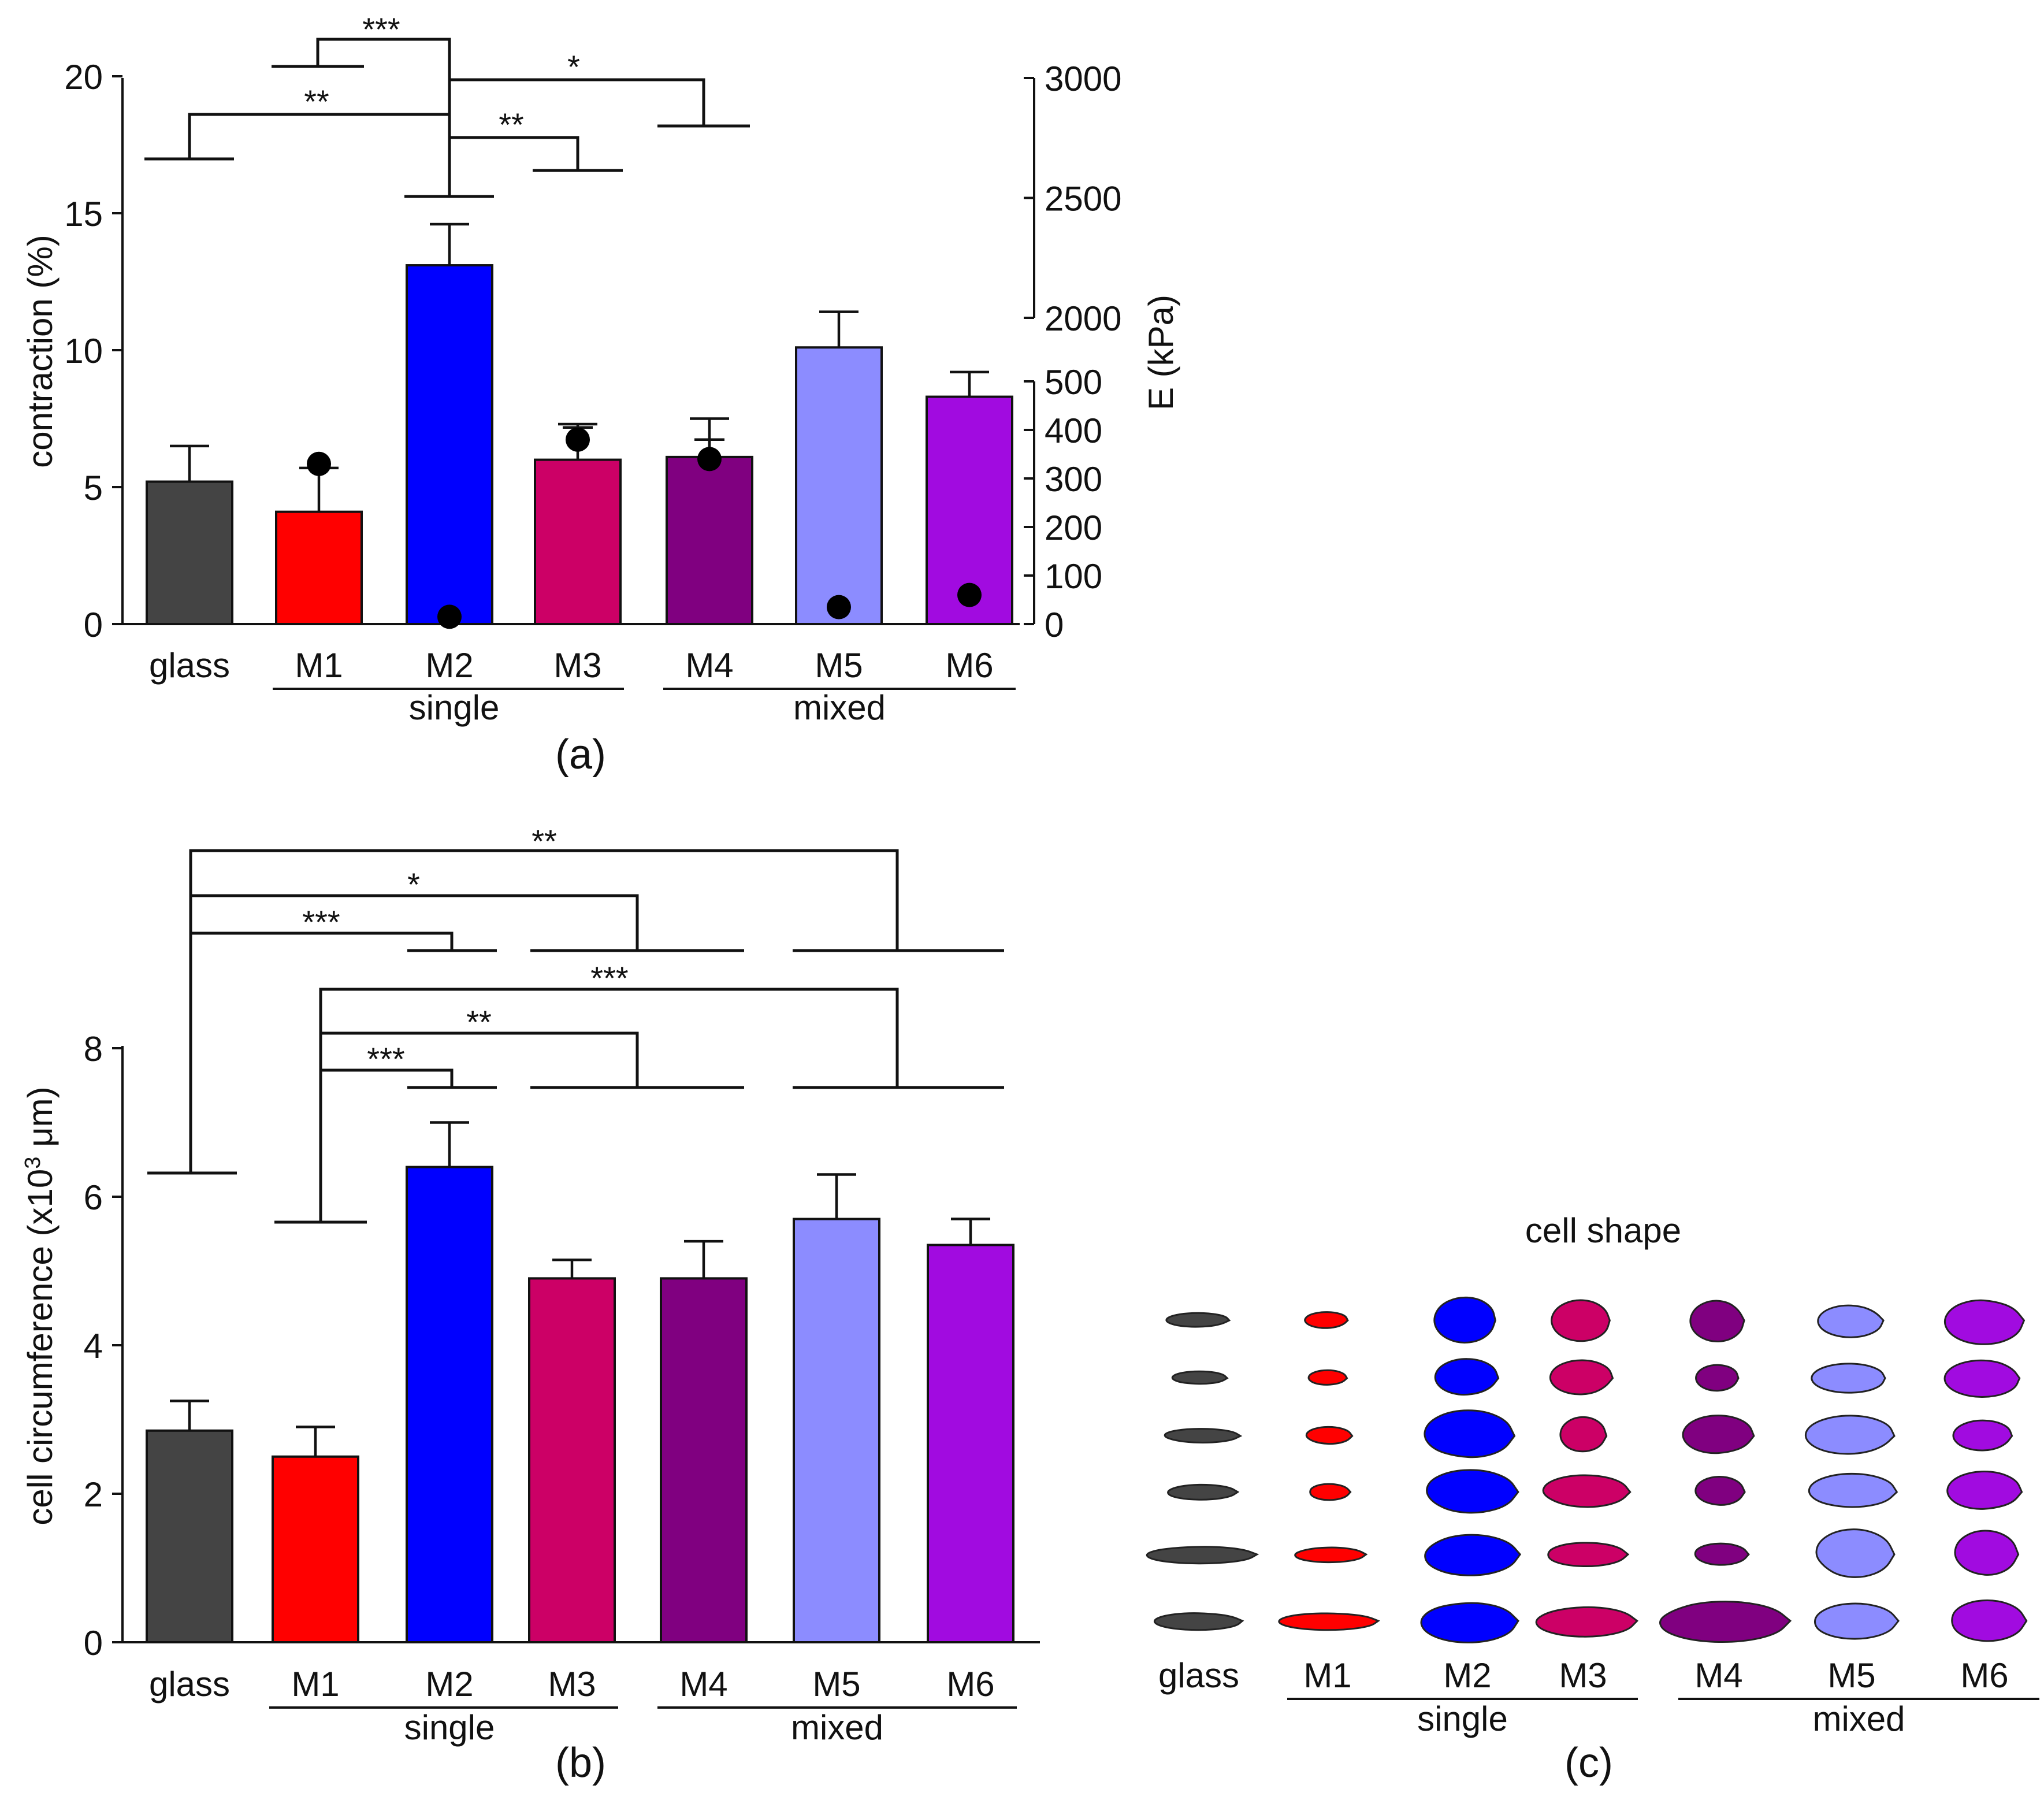  I want to click on y-tick-label: 8, so click(94, 1049).